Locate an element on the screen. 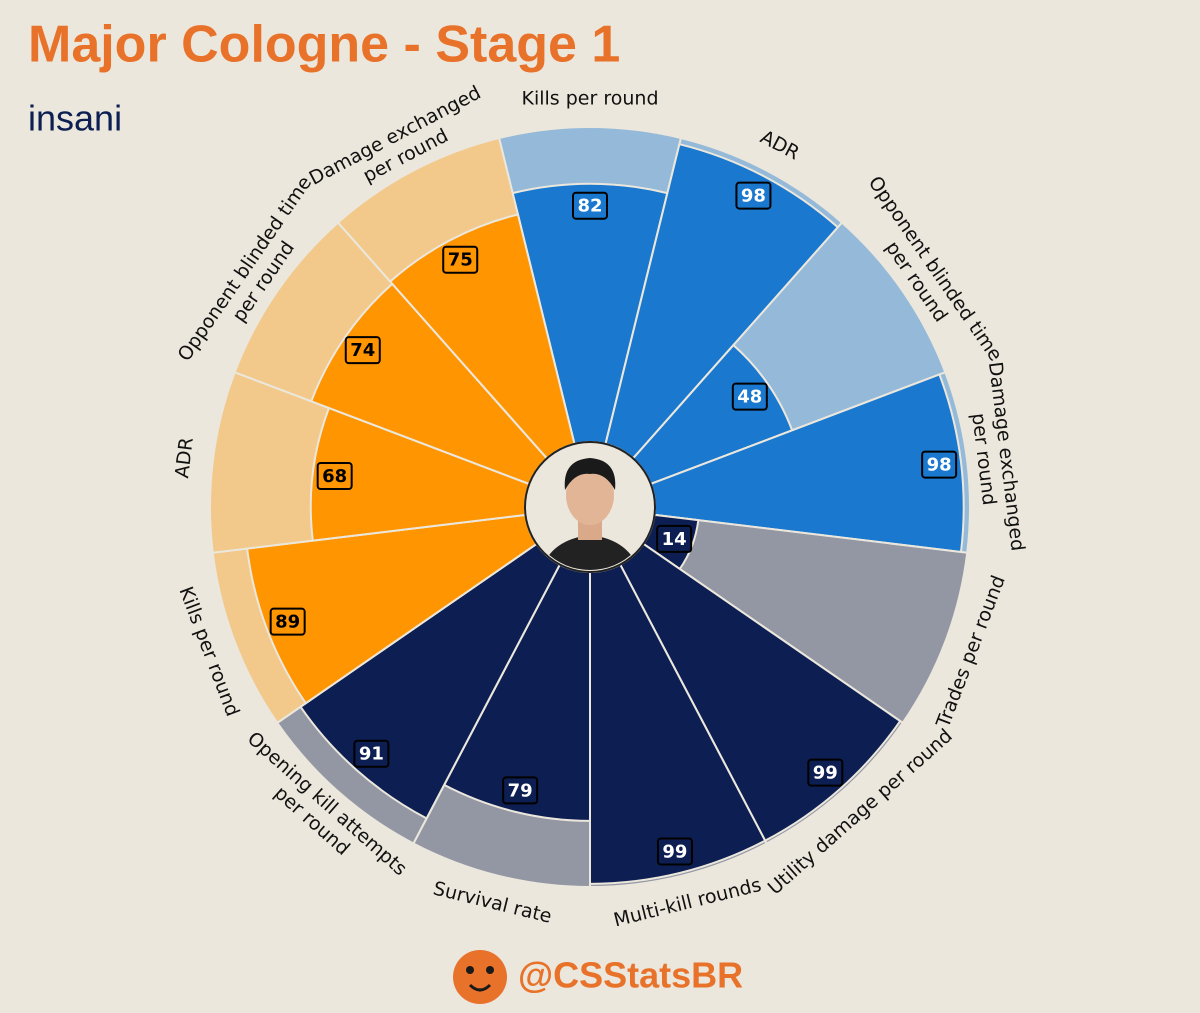 This screenshot has height=1013, width=1200. value-label: 91 is located at coordinates (371, 754).